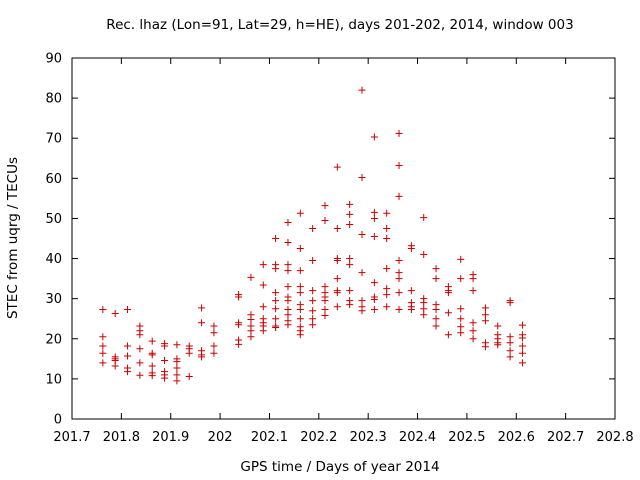 This screenshot has height=480, width=640. What do you see at coordinates (53, 299) in the screenshot?
I see `y-tick-label: 30` at bounding box center [53, 299].